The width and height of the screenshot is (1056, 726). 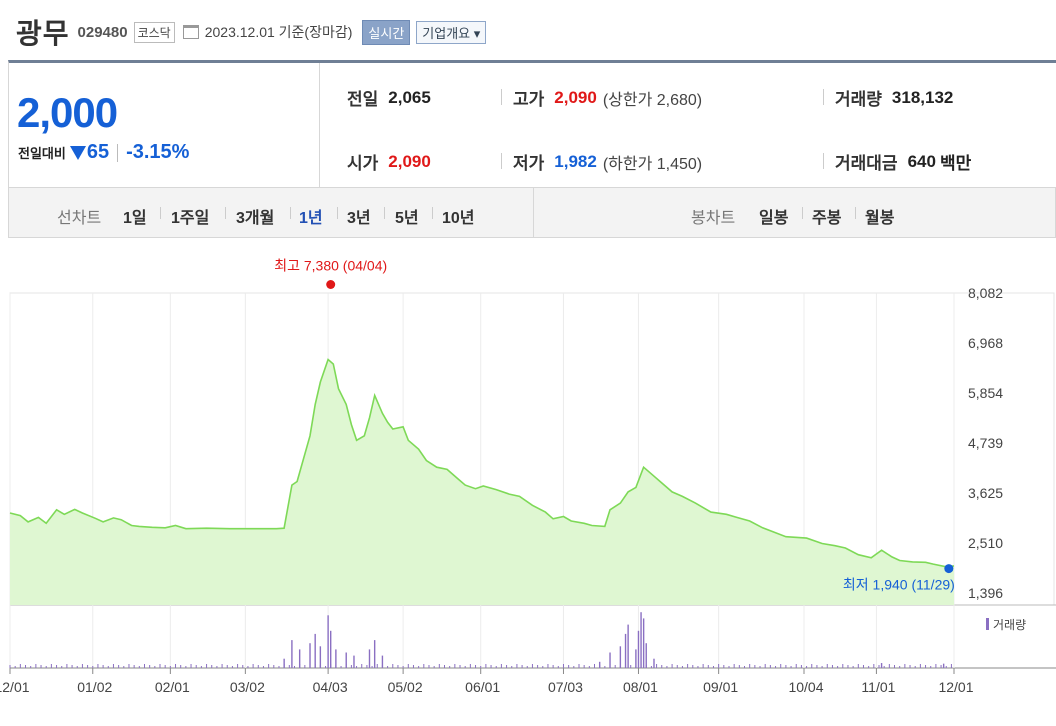 What do you see at coordinates (158, 152) in the screenshot?
I see `diff-percent: -3.15%` at bounding box center [158, 152].